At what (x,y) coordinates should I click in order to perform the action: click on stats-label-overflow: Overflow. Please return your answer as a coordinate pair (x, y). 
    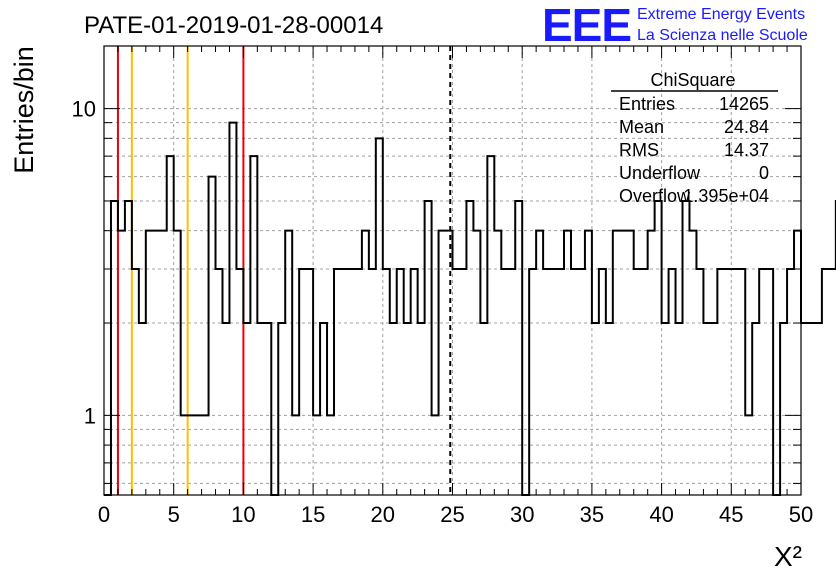
    Looking at the image, I should click on (655, 196).